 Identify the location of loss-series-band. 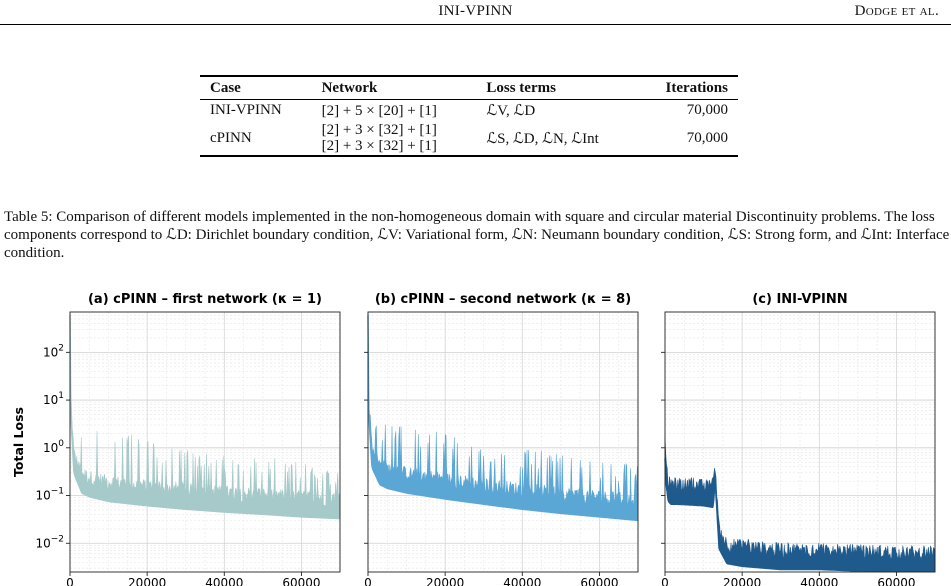
(205, 415).